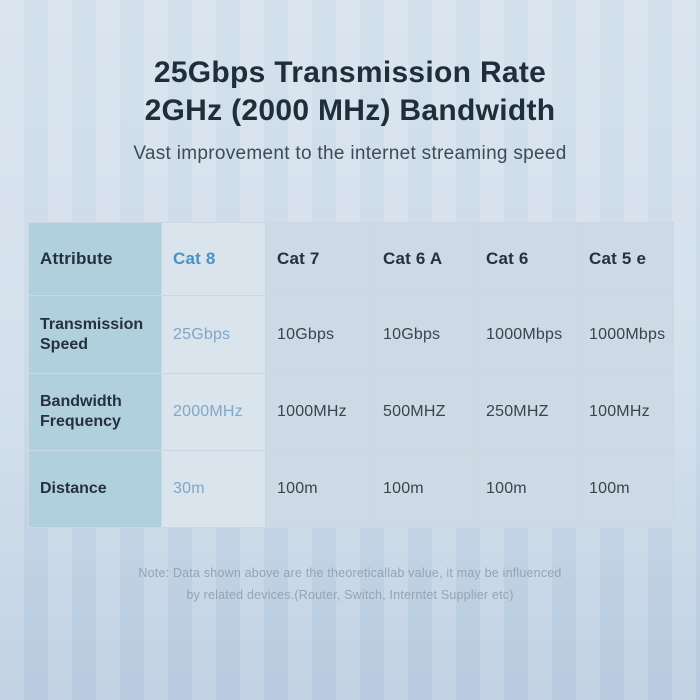 This screenshot has height=700, width=700. I want to click on col-header-cat5e: Cat 5 e, so click(625, 259).